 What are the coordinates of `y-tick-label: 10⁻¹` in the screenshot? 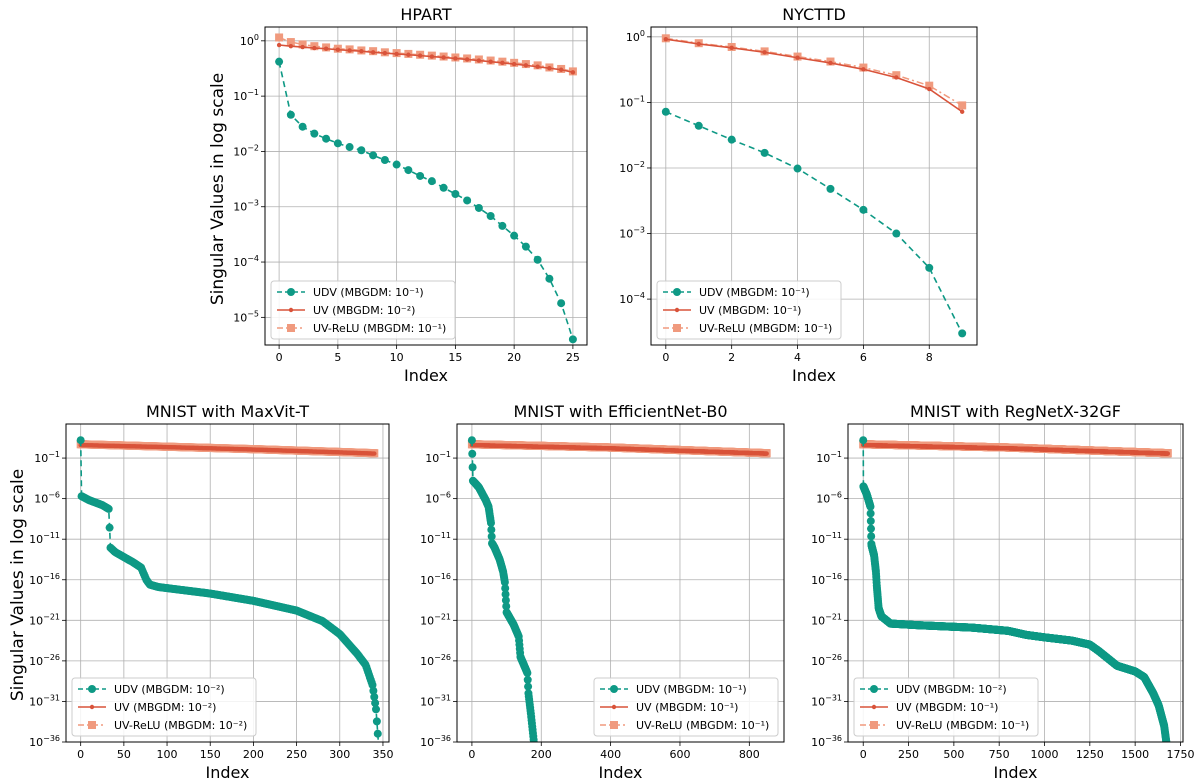 It's located at (246, 95).